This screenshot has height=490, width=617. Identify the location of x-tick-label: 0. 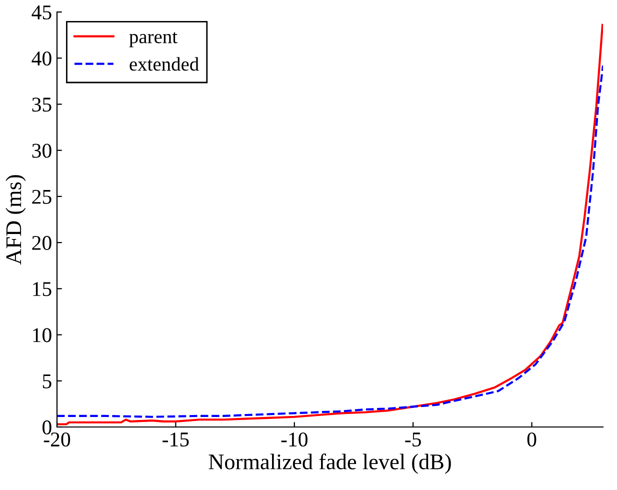
(531, 439).